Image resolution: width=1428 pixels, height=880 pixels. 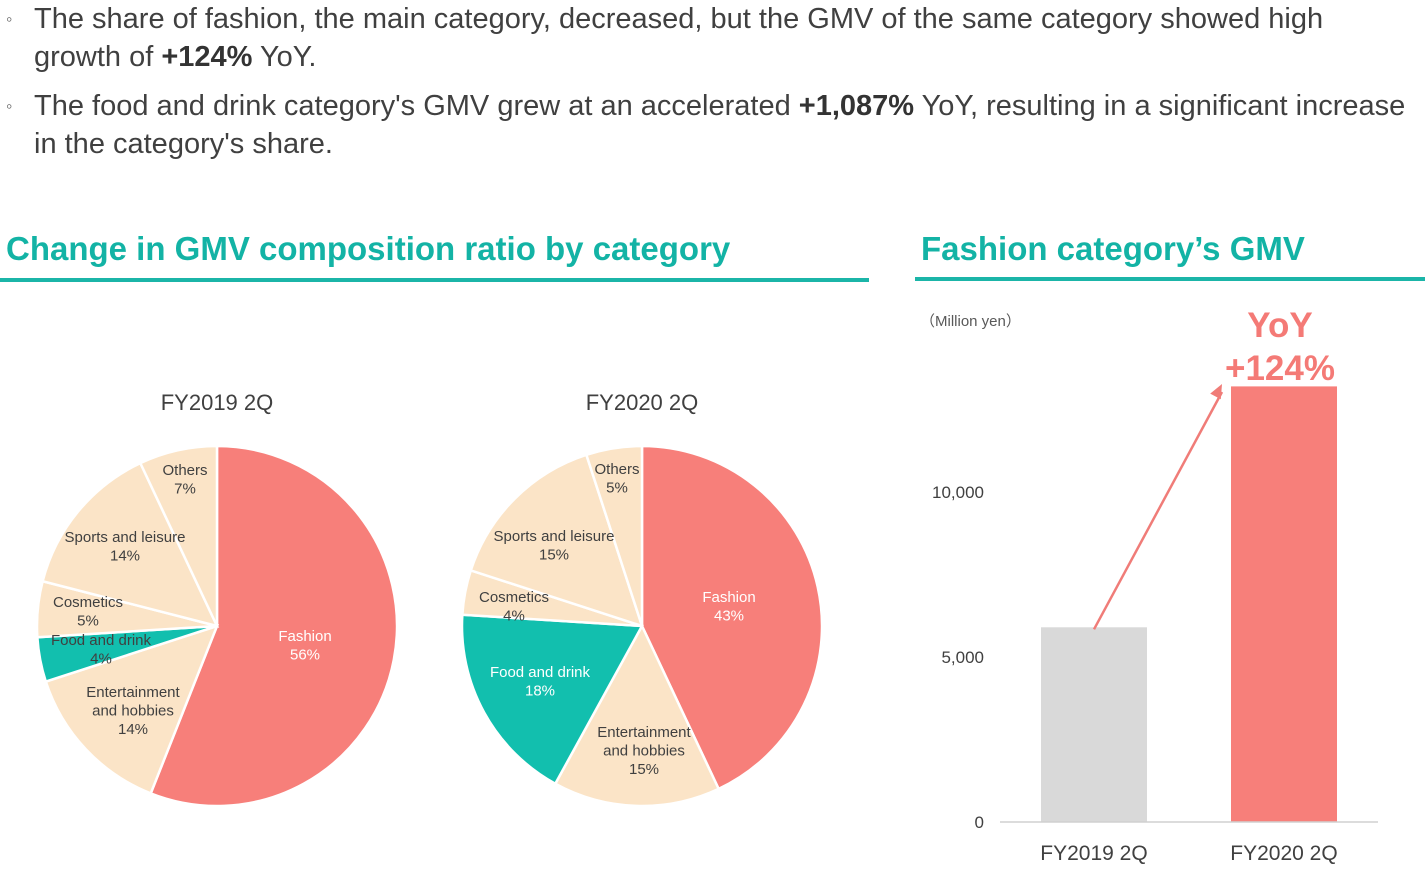 I want to click on pie-label-fashion: Fashion 43%, so click(x=728, y=607).